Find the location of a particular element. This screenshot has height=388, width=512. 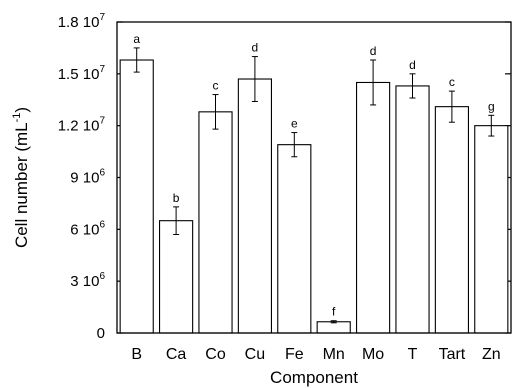

y-tick-label-mantissa: 9 10 is located at coordinates (84, 178).